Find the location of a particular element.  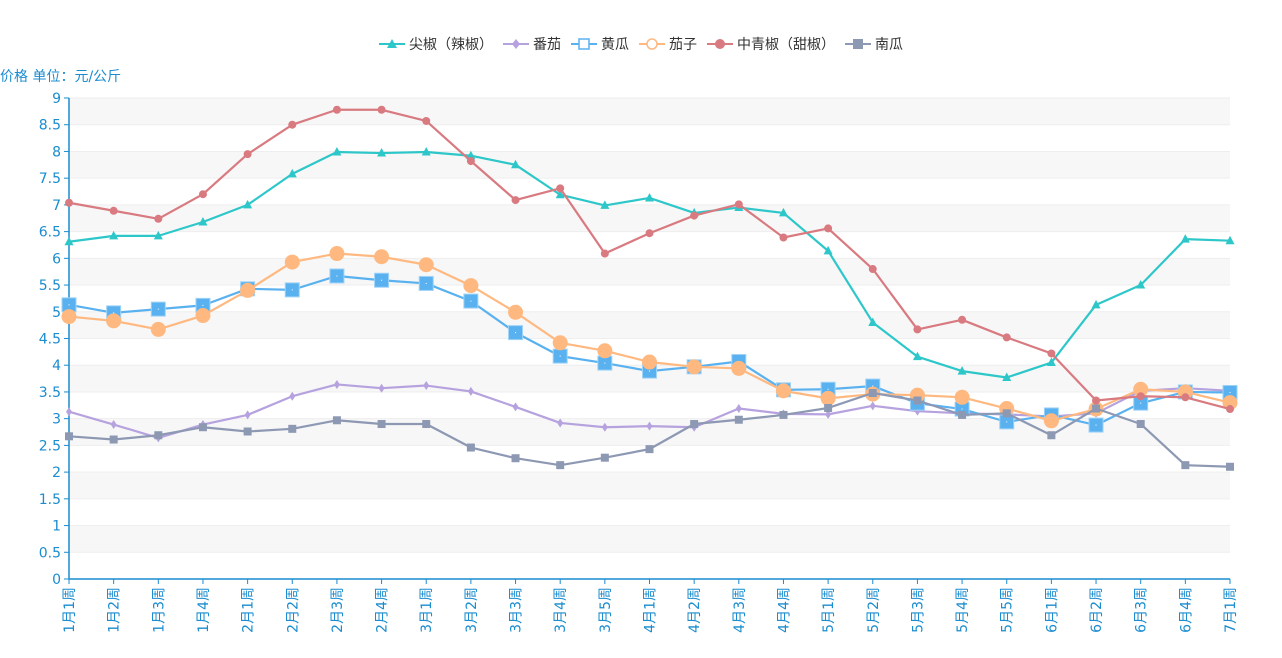

legend-item: 南瓜 is located at coordinates (874, 44).